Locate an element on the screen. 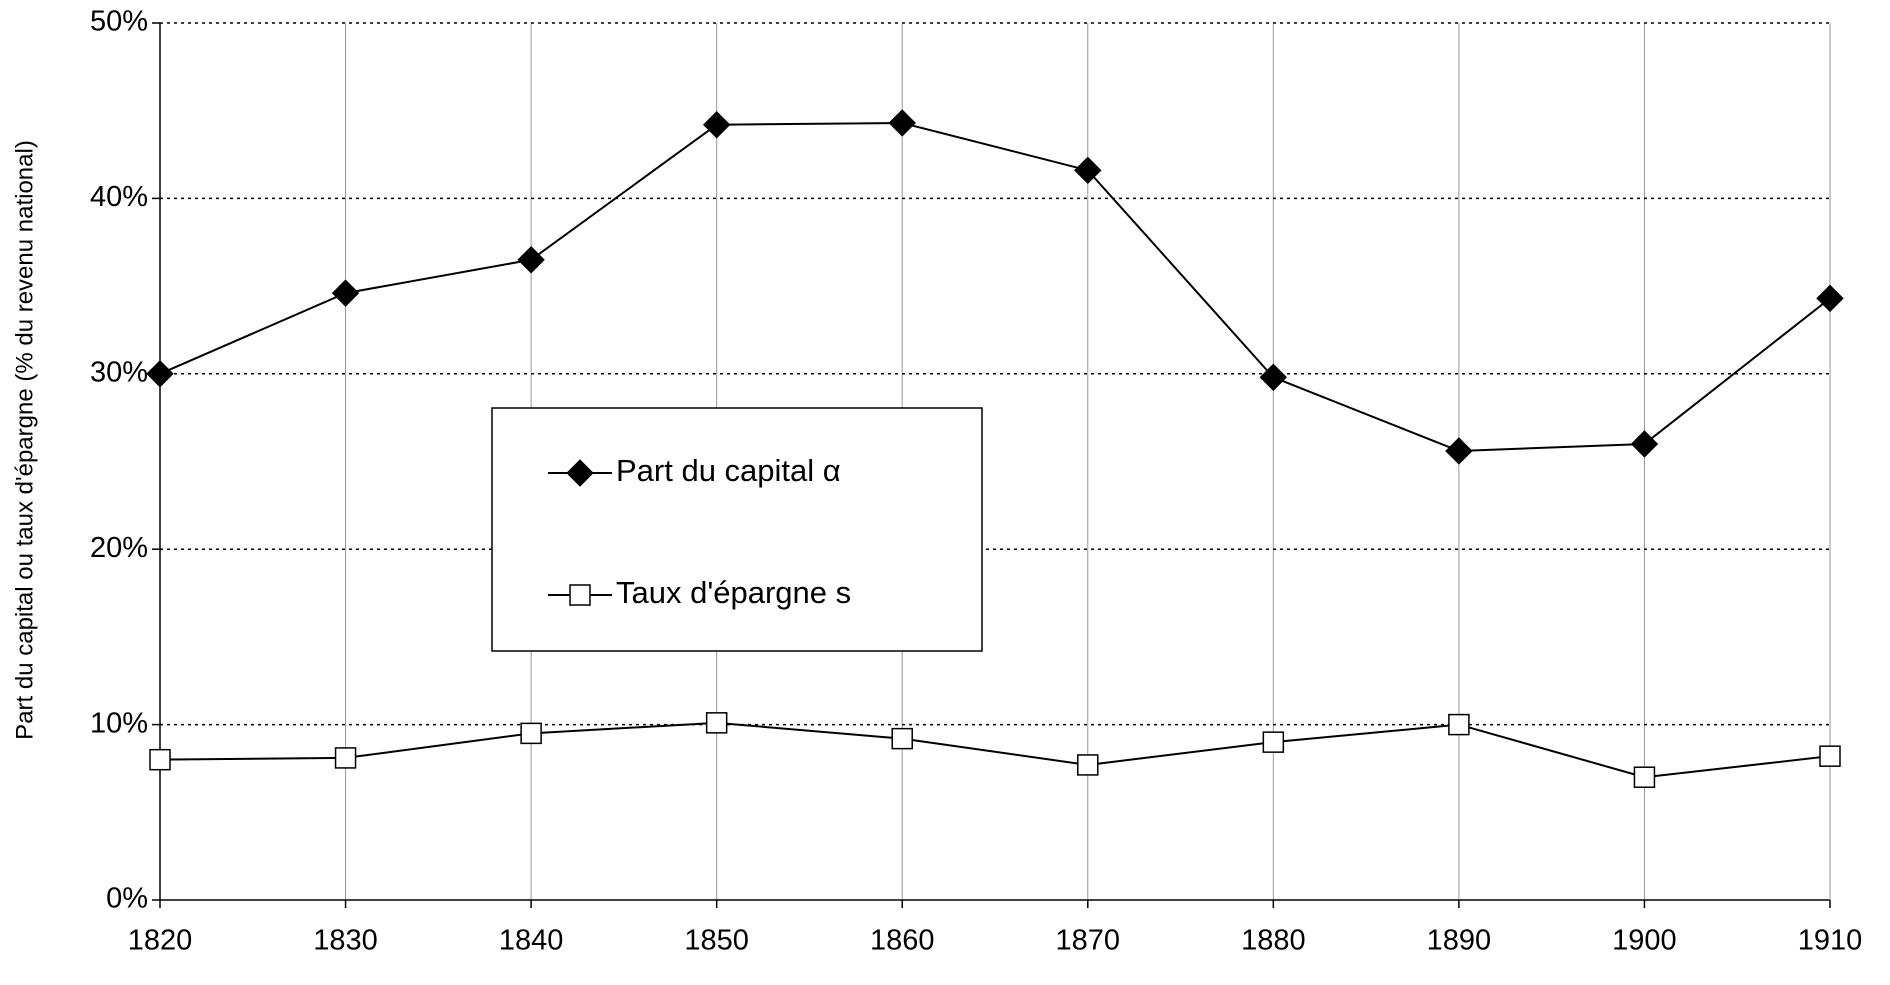 Image resolution: width=1890 pixels, height=985 pixels. x-tick-label: 1870 is located at coordinates (1088, 941).